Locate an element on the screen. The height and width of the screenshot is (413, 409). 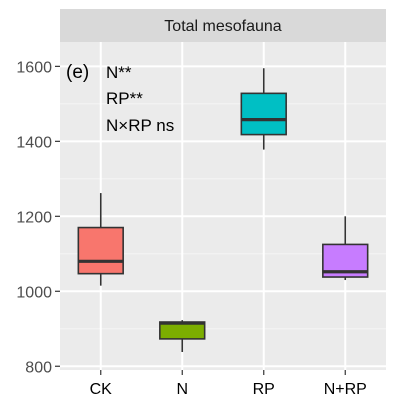
x-axis: CK N RP N+RP is located at coordinates (228, 384).